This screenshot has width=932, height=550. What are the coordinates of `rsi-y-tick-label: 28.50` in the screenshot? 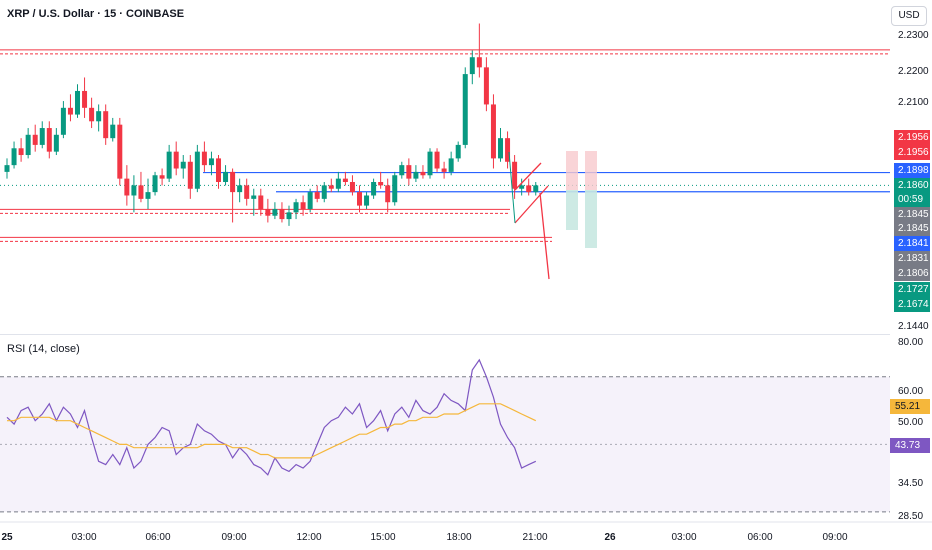 It's located at (911, 516).